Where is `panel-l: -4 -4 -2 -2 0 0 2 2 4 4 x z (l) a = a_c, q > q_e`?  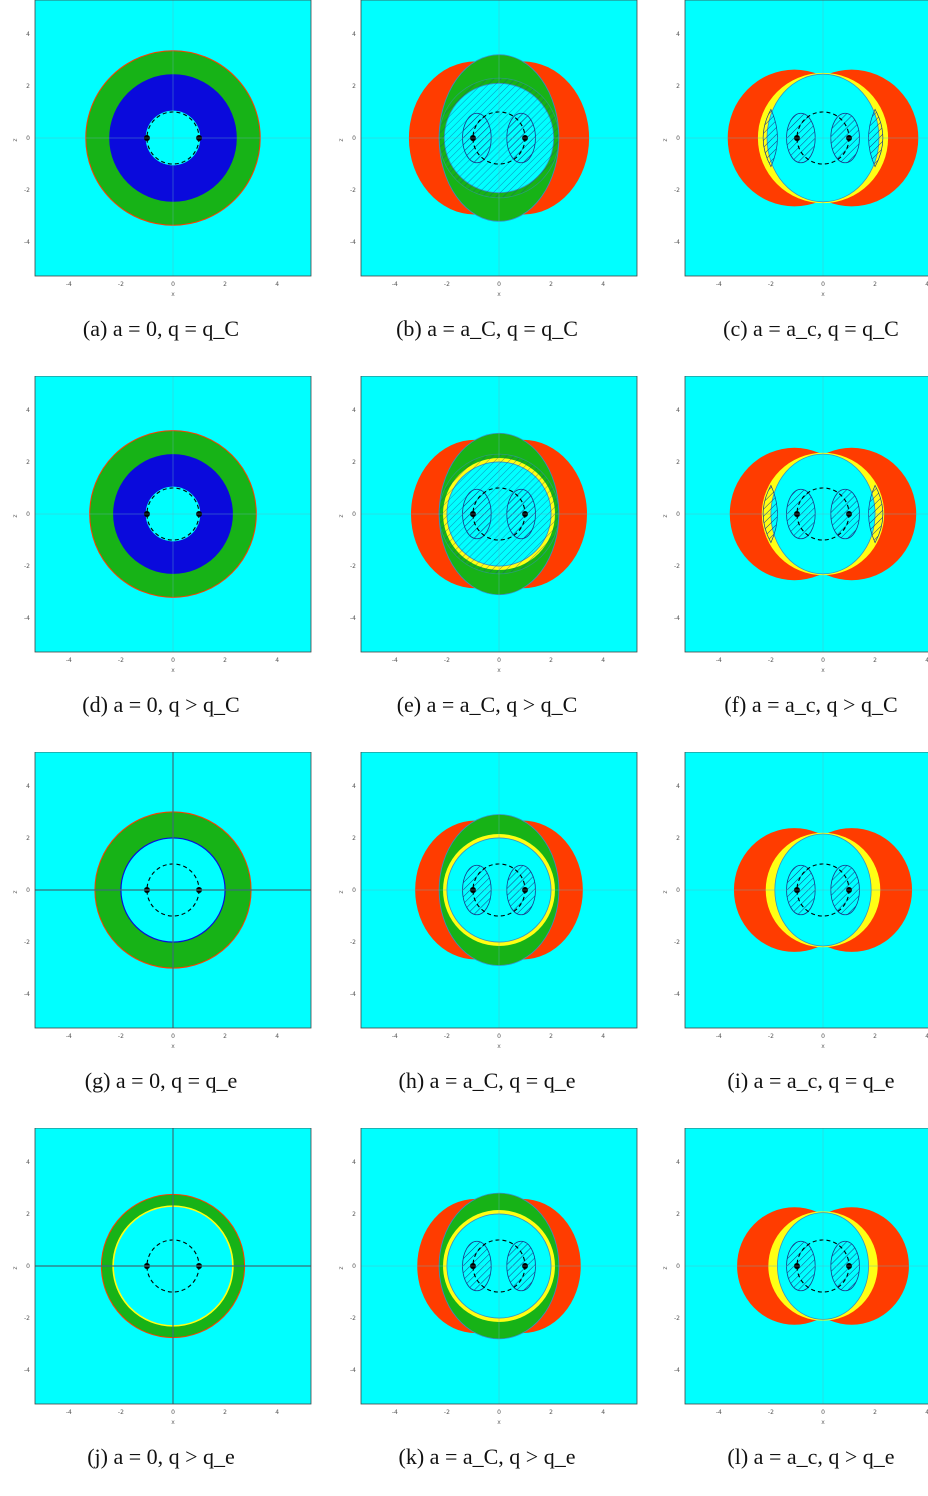 panel-l: -4 -4 -2 -2 0 0 2 2 4 4 x z (l) a = a_c, q > q_e is located at coordinates (792, 1312).